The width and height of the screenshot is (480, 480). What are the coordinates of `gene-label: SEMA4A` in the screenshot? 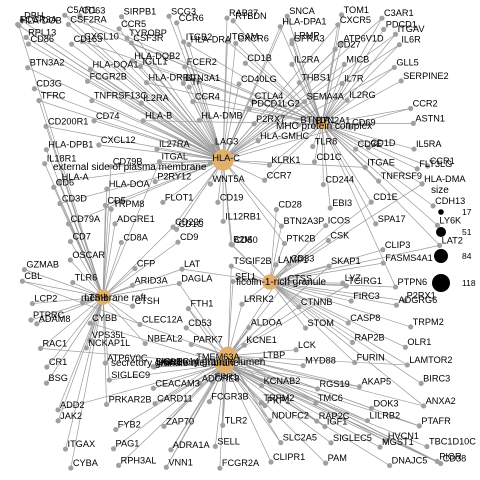 It's located at (326, 97).